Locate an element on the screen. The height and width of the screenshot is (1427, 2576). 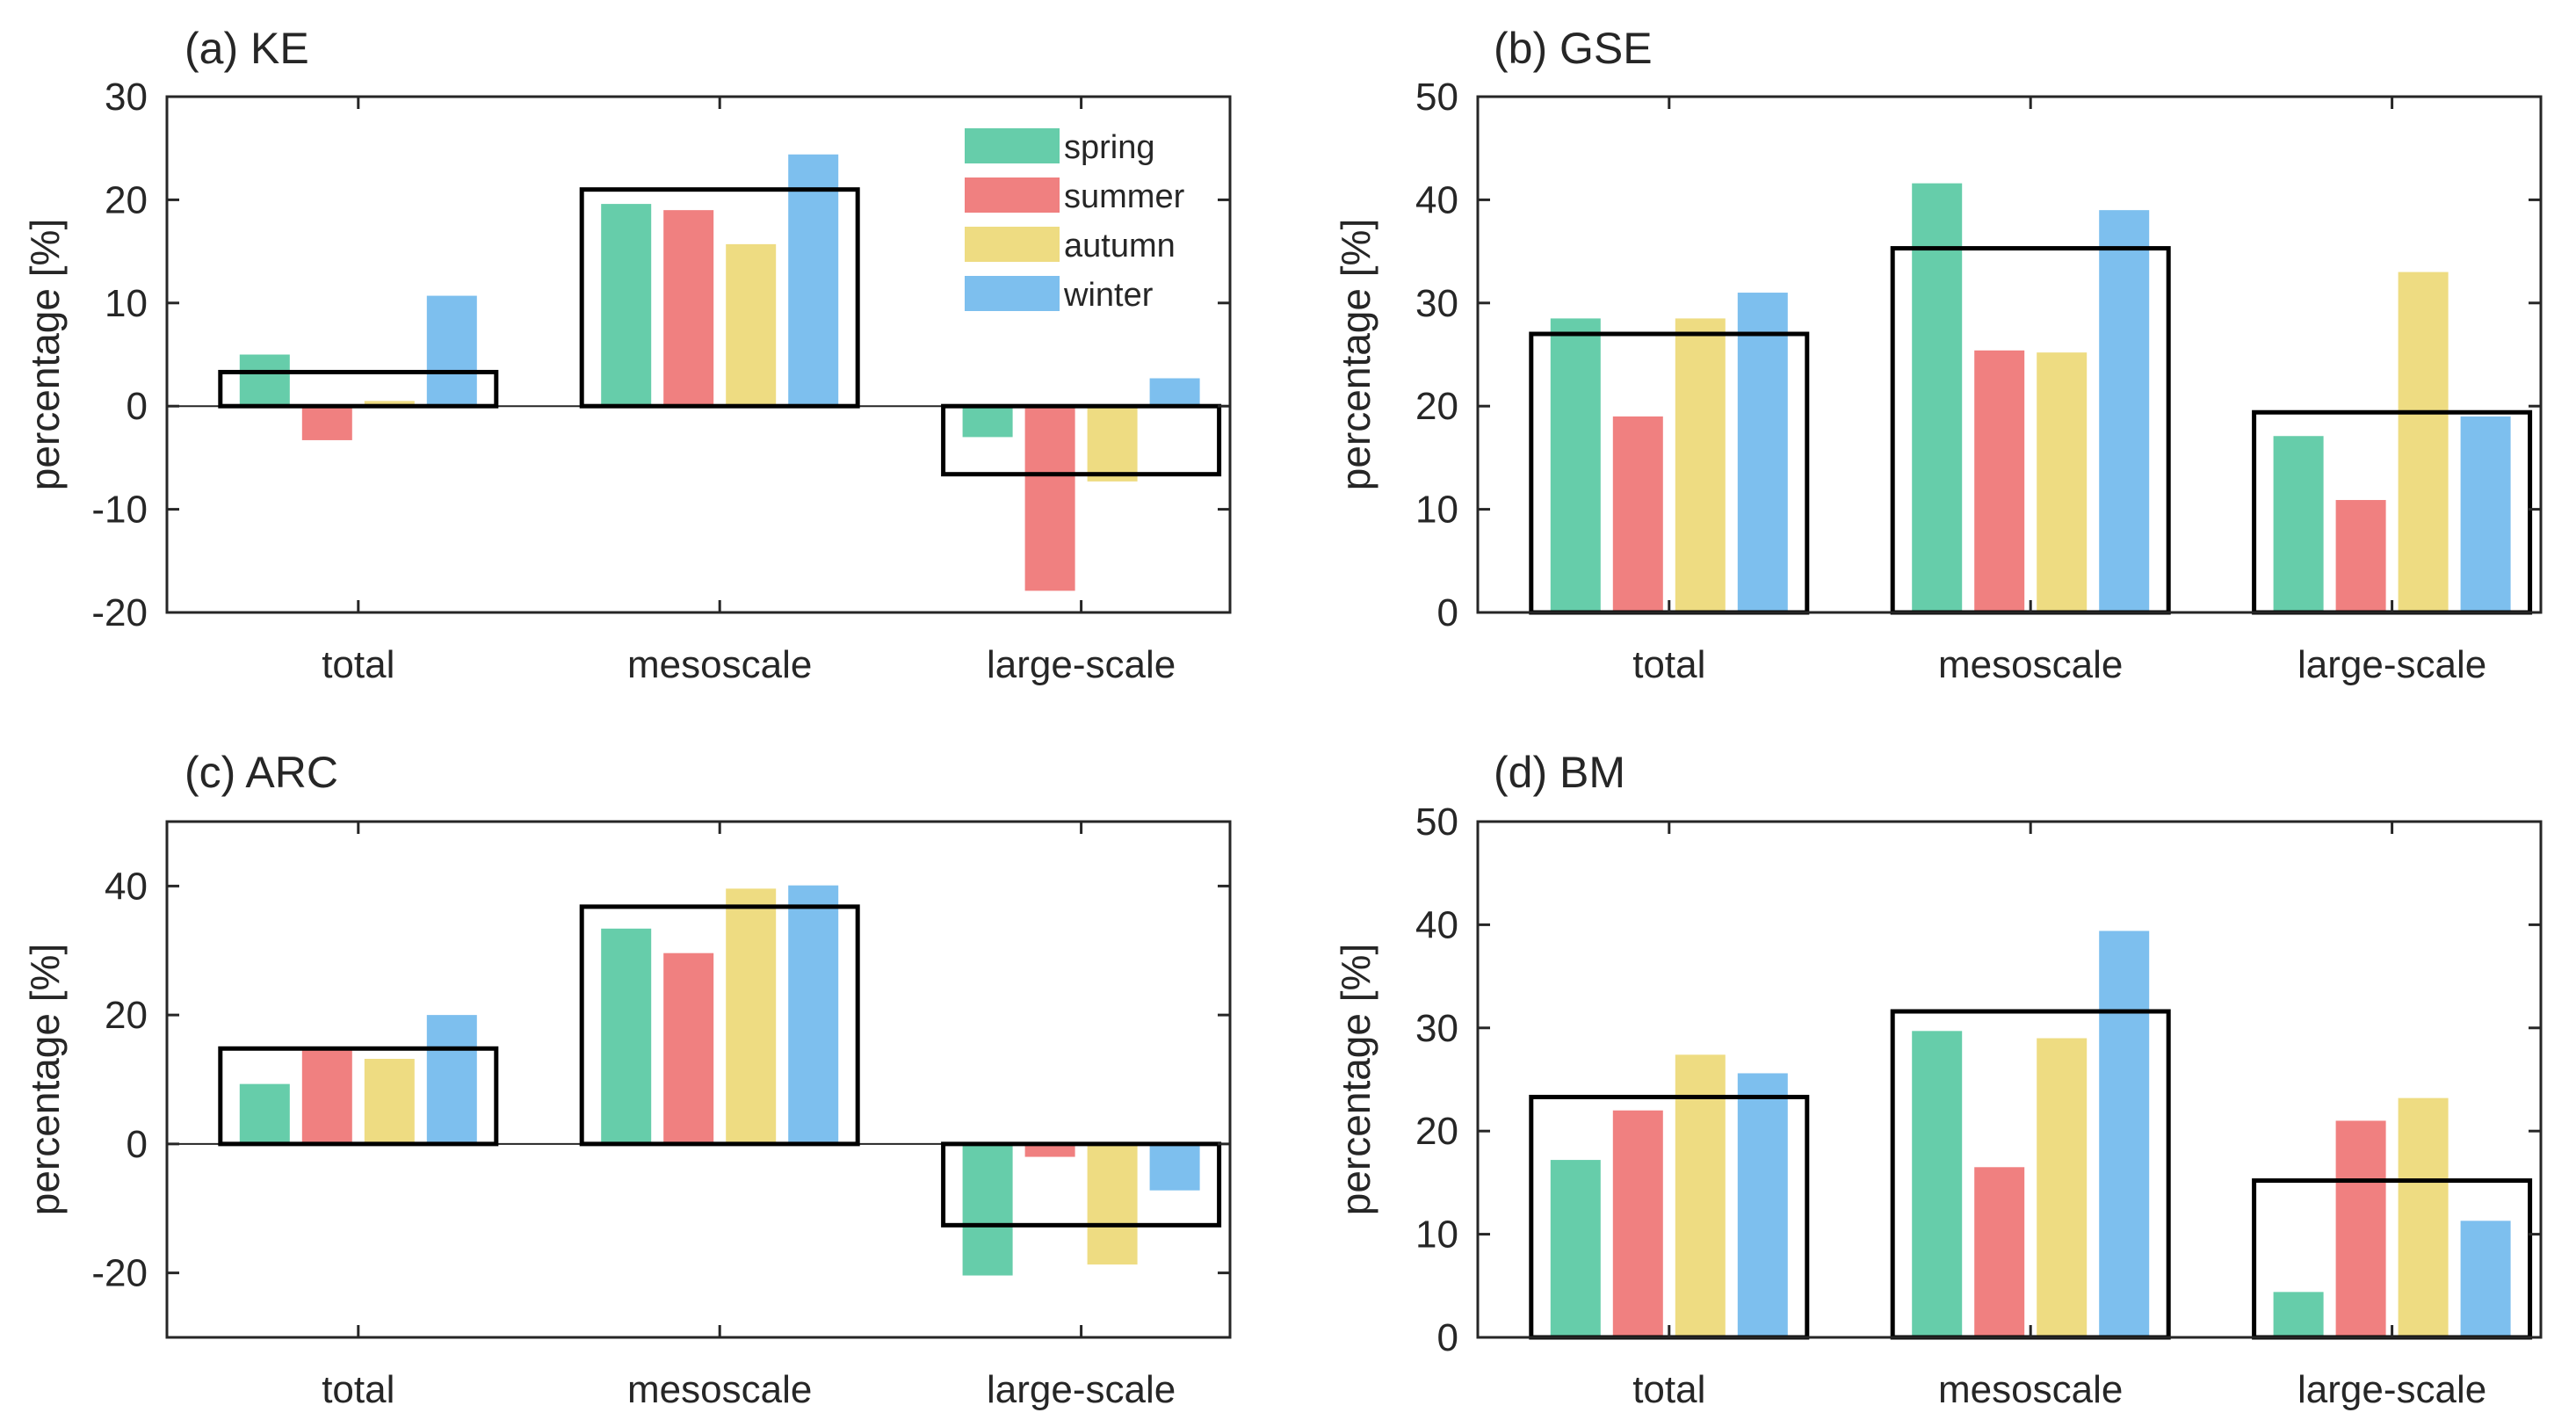
chart-title: (c) ARC is located at coordinates (261, 772).